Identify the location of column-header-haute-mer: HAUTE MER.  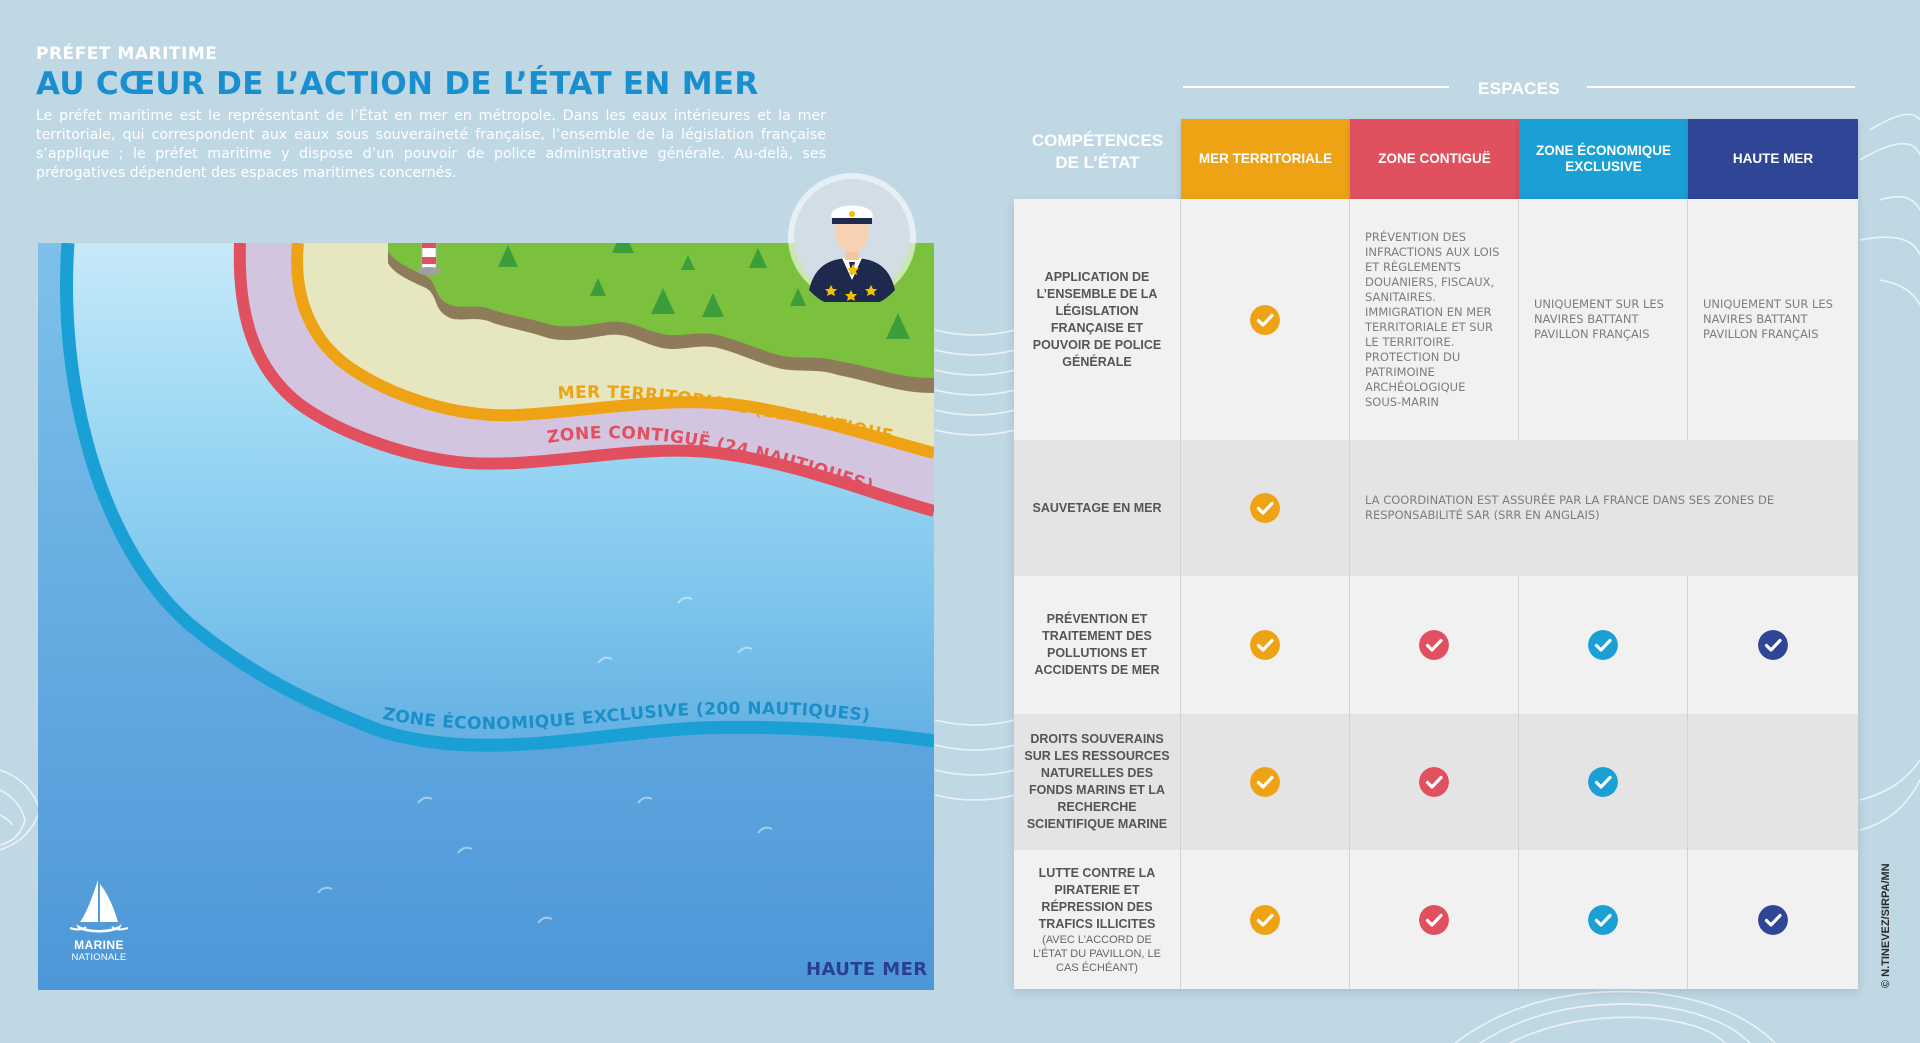
(1773, 164).